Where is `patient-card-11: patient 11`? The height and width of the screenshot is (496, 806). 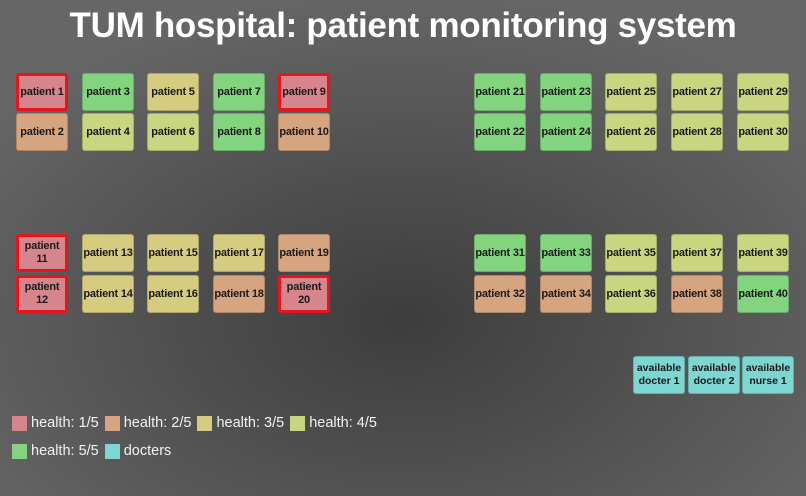
patient-card-11: patient 11 is located at coordinates (42, 253).